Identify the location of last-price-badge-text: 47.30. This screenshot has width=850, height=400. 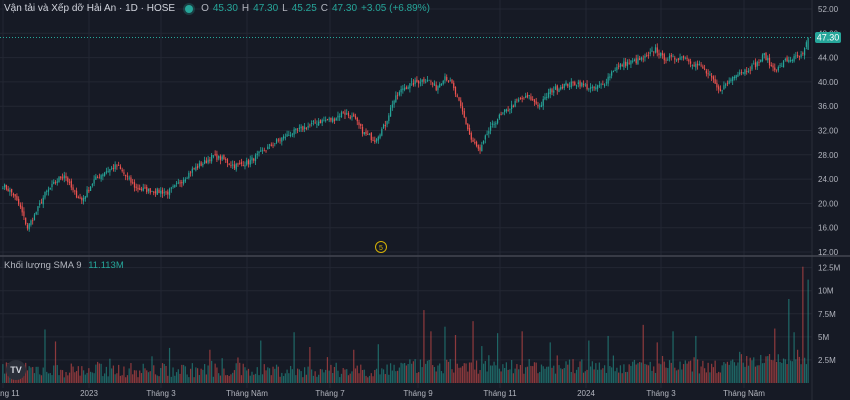
(828, 38).